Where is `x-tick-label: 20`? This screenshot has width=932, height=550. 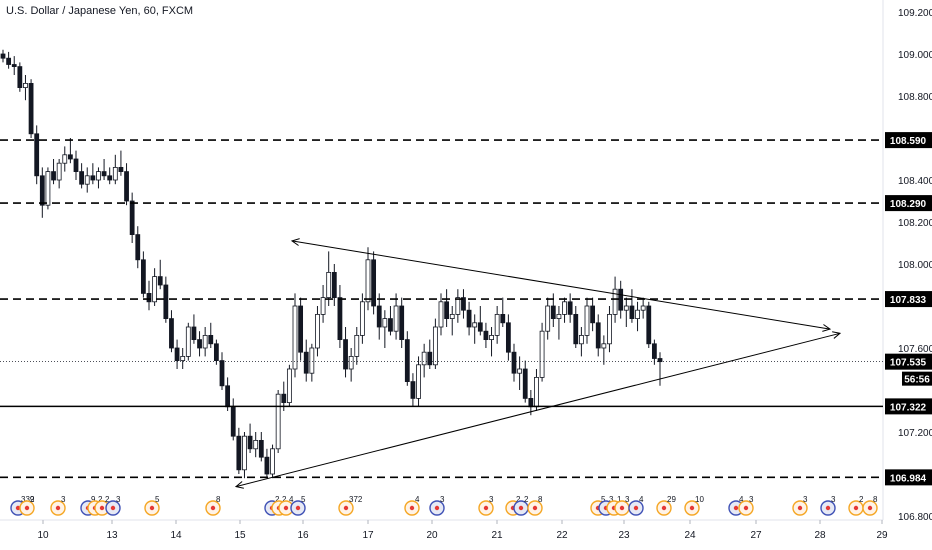 x-tick-label: 20 is located at coordinates (432, 535).